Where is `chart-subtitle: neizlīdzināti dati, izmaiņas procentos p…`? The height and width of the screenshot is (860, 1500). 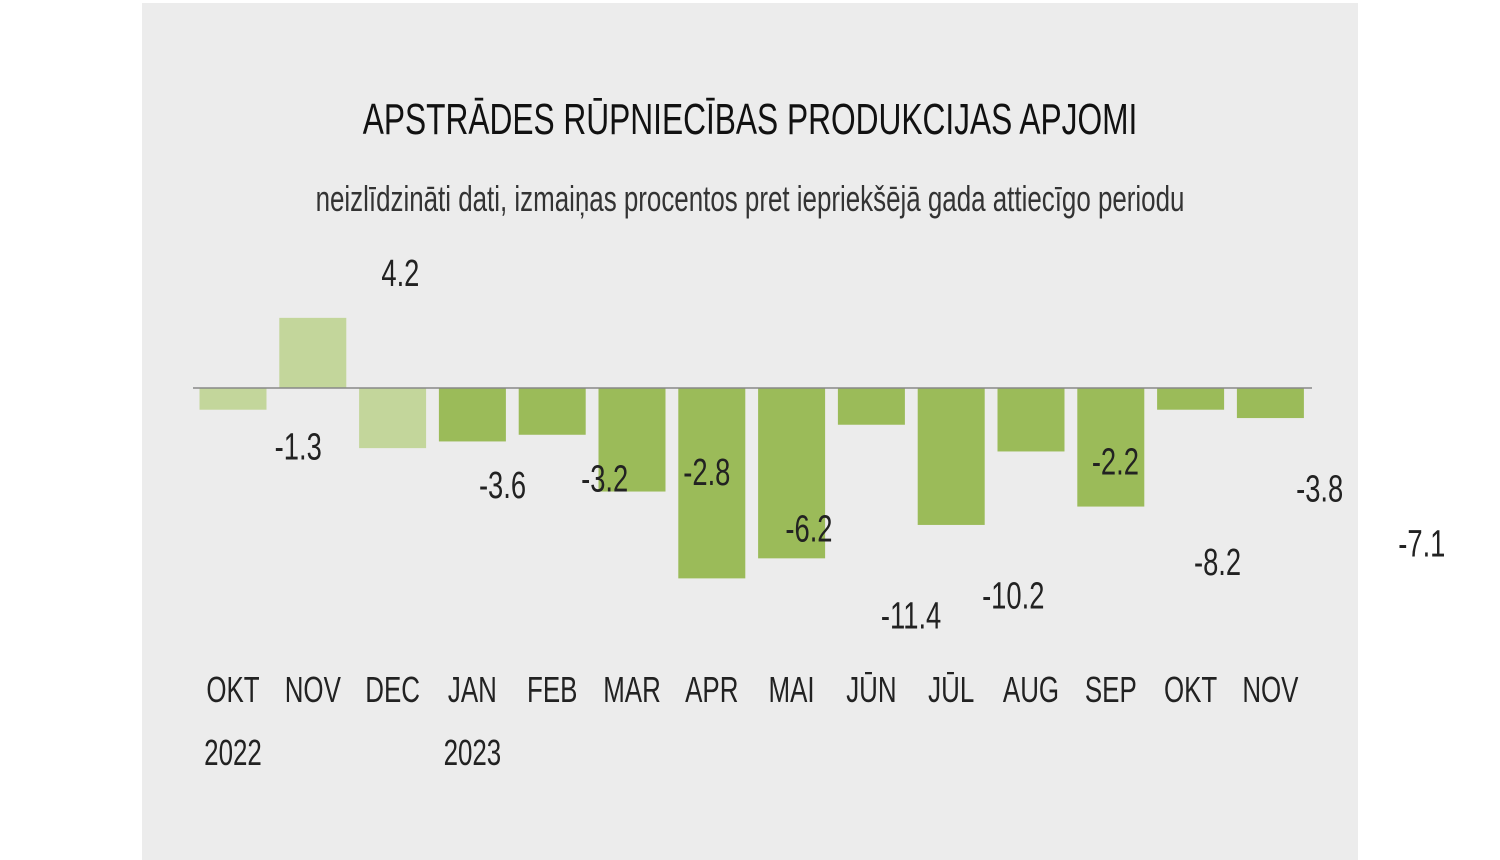 chart-subtitle: neizlīdzināti dati, izmaiņas procentos p… is located at coordinates (750, 198).